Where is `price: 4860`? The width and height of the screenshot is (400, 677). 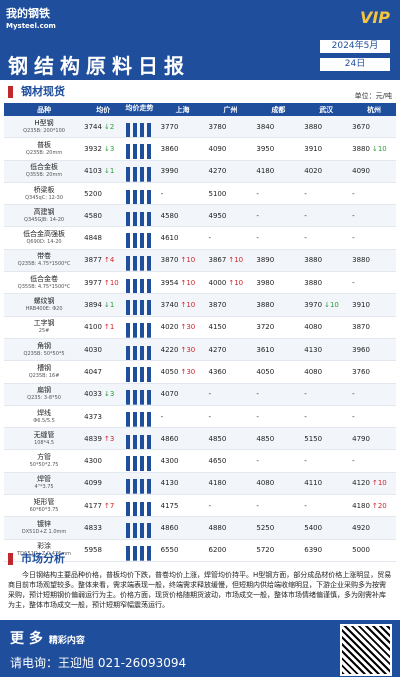
price: 4860 is located at coordinates (169, 438).